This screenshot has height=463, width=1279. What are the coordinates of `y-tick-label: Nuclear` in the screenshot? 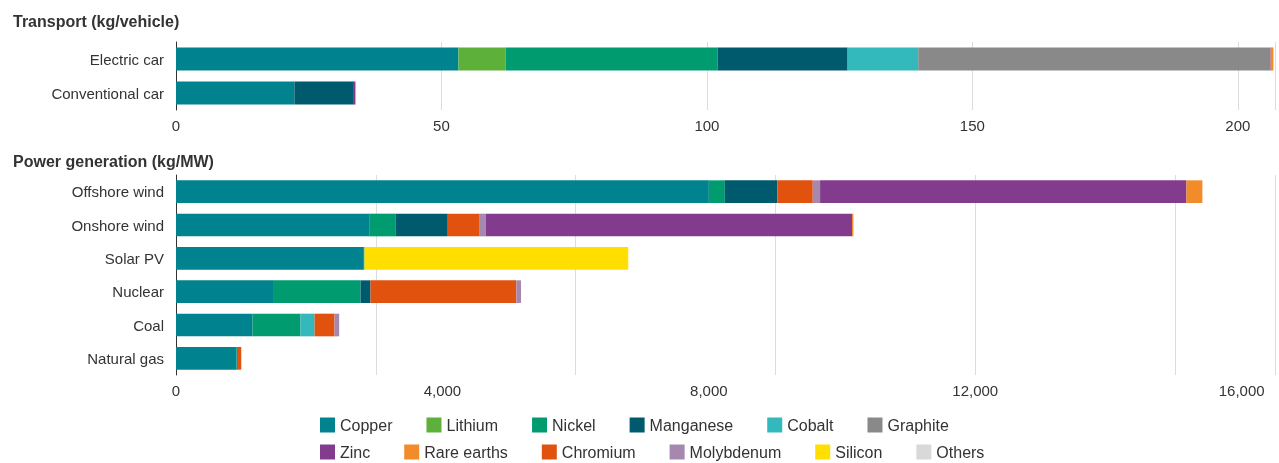 It's located at (138, 292).